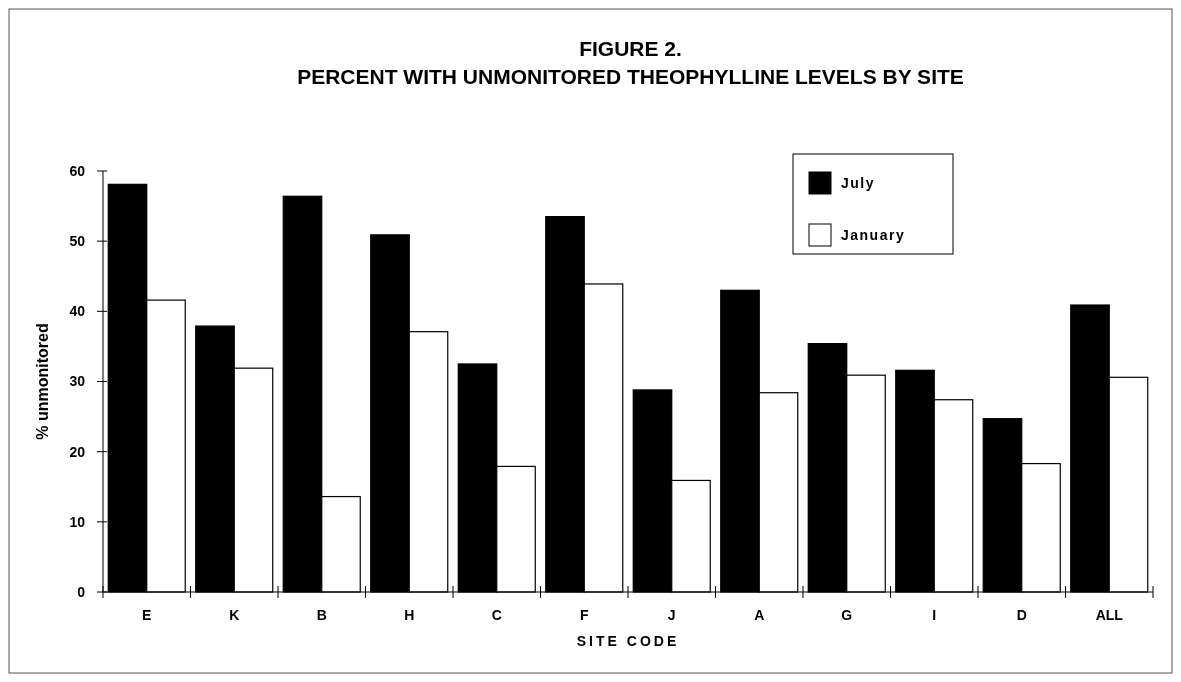  I want to click on chart-title: FIGURE 2. PERCENT WITH UNMONITORED THEOPHYLLINE LEVELS BY SITE, so click(630, 62).